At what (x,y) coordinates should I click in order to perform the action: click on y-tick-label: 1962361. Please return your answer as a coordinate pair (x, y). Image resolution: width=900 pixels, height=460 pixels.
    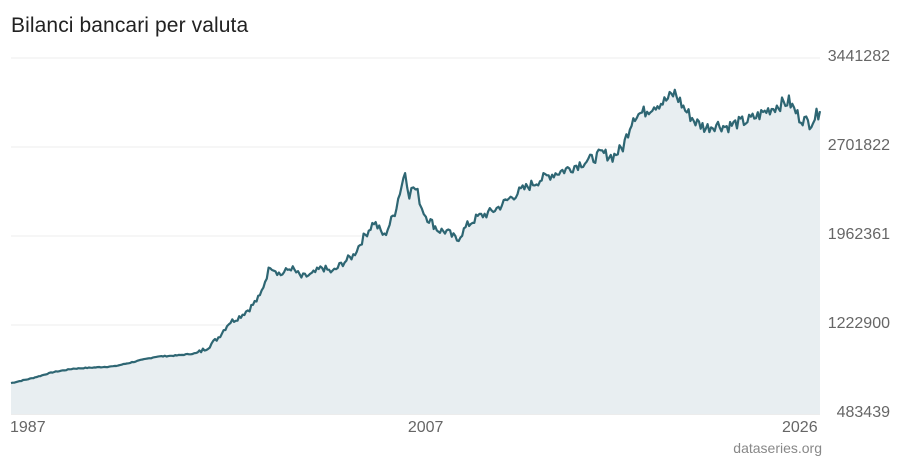
    Looking at the image, I should click on (858, 234).